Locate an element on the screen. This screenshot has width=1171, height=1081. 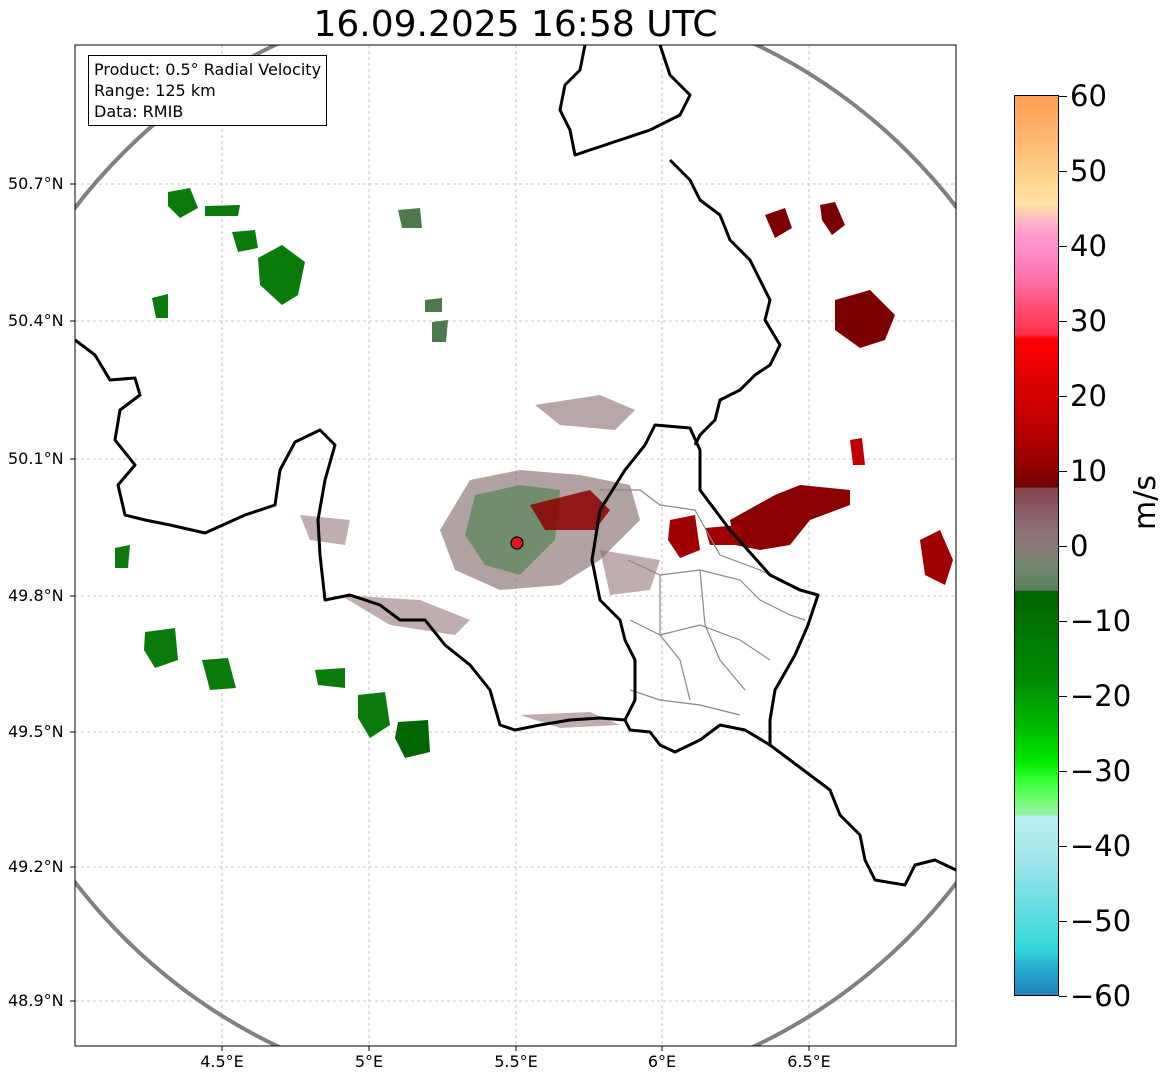
colorbar-label-minus-30: −30 is located at coordinates (1101, 771).